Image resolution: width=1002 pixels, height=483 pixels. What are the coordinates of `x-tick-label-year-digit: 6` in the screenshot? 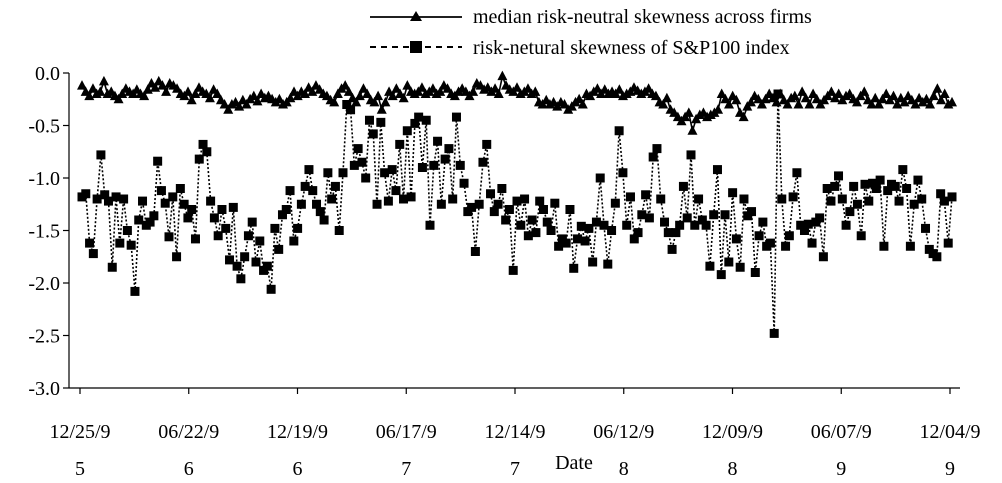 It's located at (298, 469).